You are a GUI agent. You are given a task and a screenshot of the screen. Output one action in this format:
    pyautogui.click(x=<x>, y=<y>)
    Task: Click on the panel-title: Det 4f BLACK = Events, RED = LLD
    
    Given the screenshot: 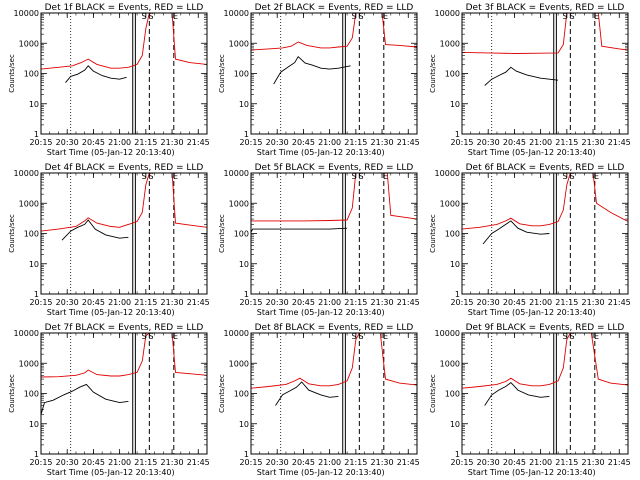 What is the action you would take?
    pyautogui.click(x=124, y=168)
    